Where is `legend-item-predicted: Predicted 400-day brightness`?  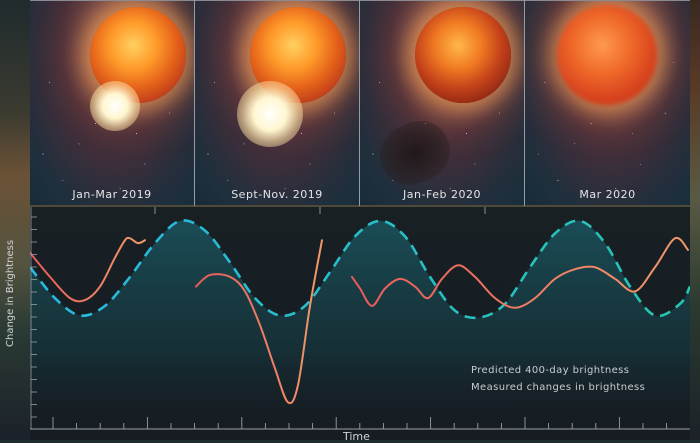 legend-item-predicted: Predicted 400-day brightness is located at coordinates (525, 370).